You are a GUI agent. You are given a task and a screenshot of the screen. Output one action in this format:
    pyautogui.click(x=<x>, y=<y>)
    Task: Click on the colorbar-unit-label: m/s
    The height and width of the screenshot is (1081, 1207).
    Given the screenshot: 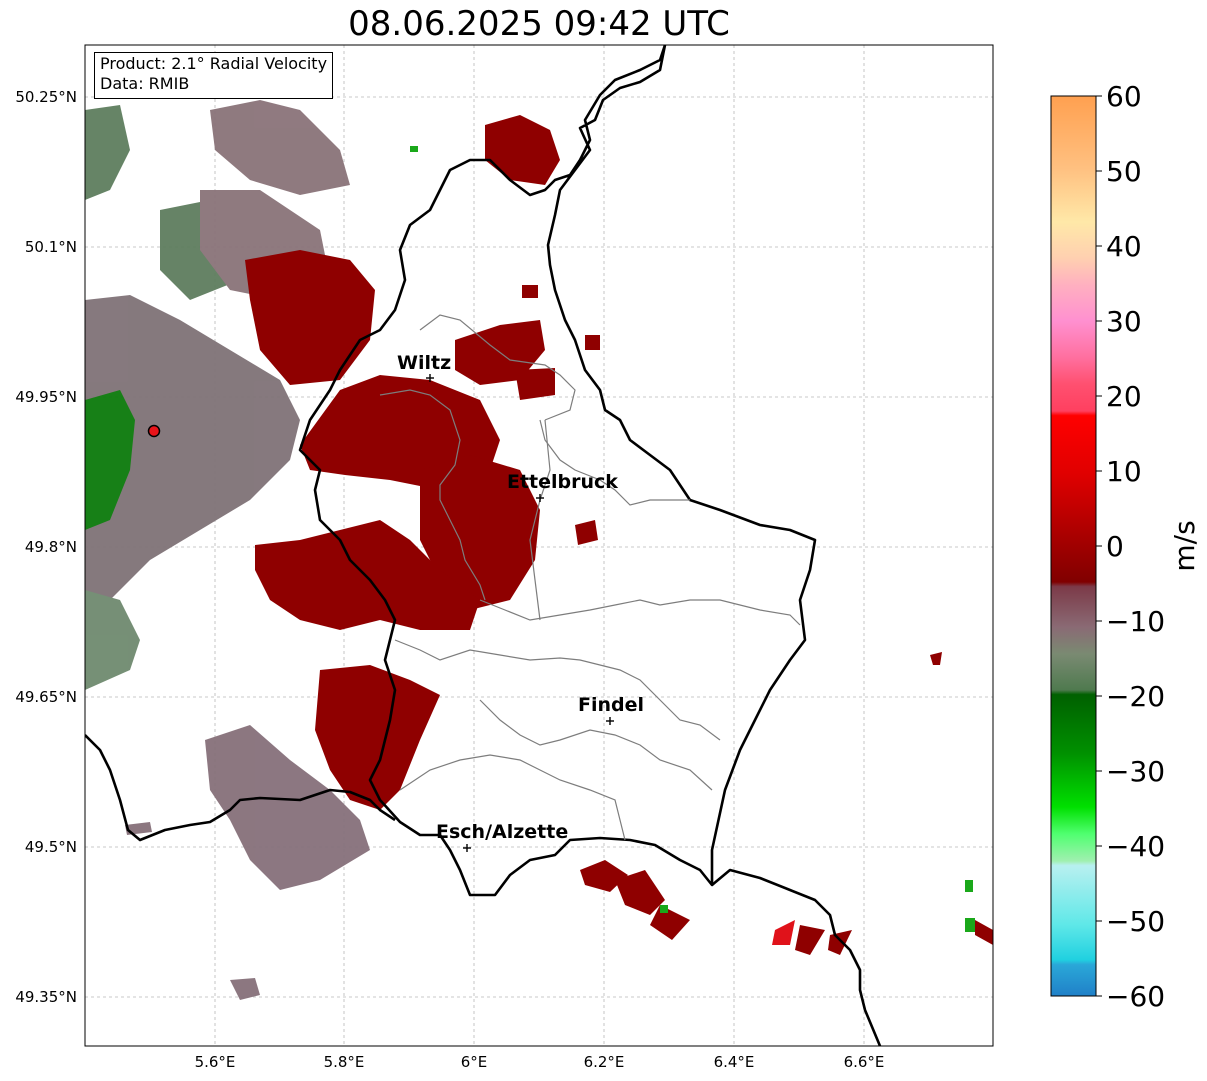 What is the action you would take?
    pyautogui.click(x=1184, y=545)
    